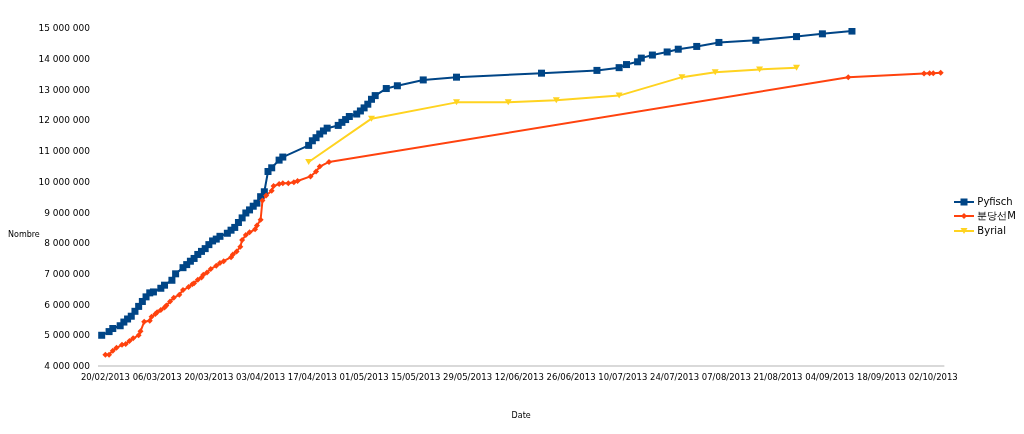 This screenshot has height=434, width=1024. What do you see at coordinates (468, 377) in the screenshot?
I see `x-tick-label: 29/05/2013` at bounding box center [468, 377].